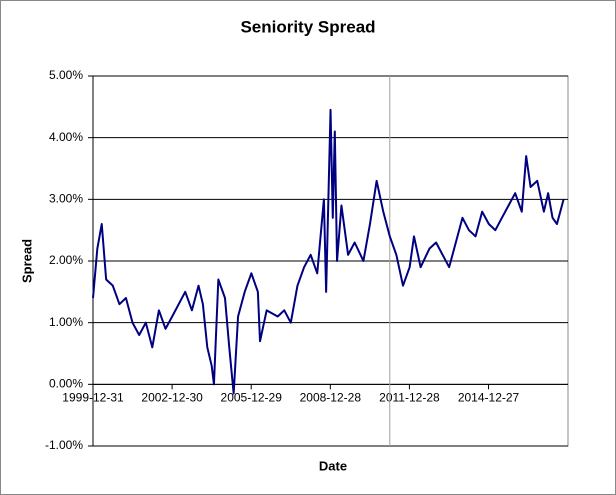  Describe the element at coordinates (307, 26) in the screenshot. I see `chart-title: Seniority Spread` at that location.